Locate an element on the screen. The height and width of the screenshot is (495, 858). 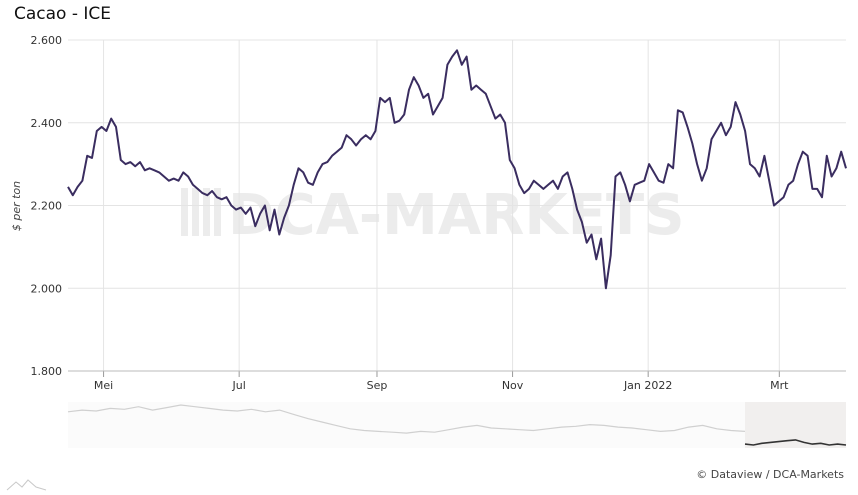
navigator is located at coordinates (457, 425).